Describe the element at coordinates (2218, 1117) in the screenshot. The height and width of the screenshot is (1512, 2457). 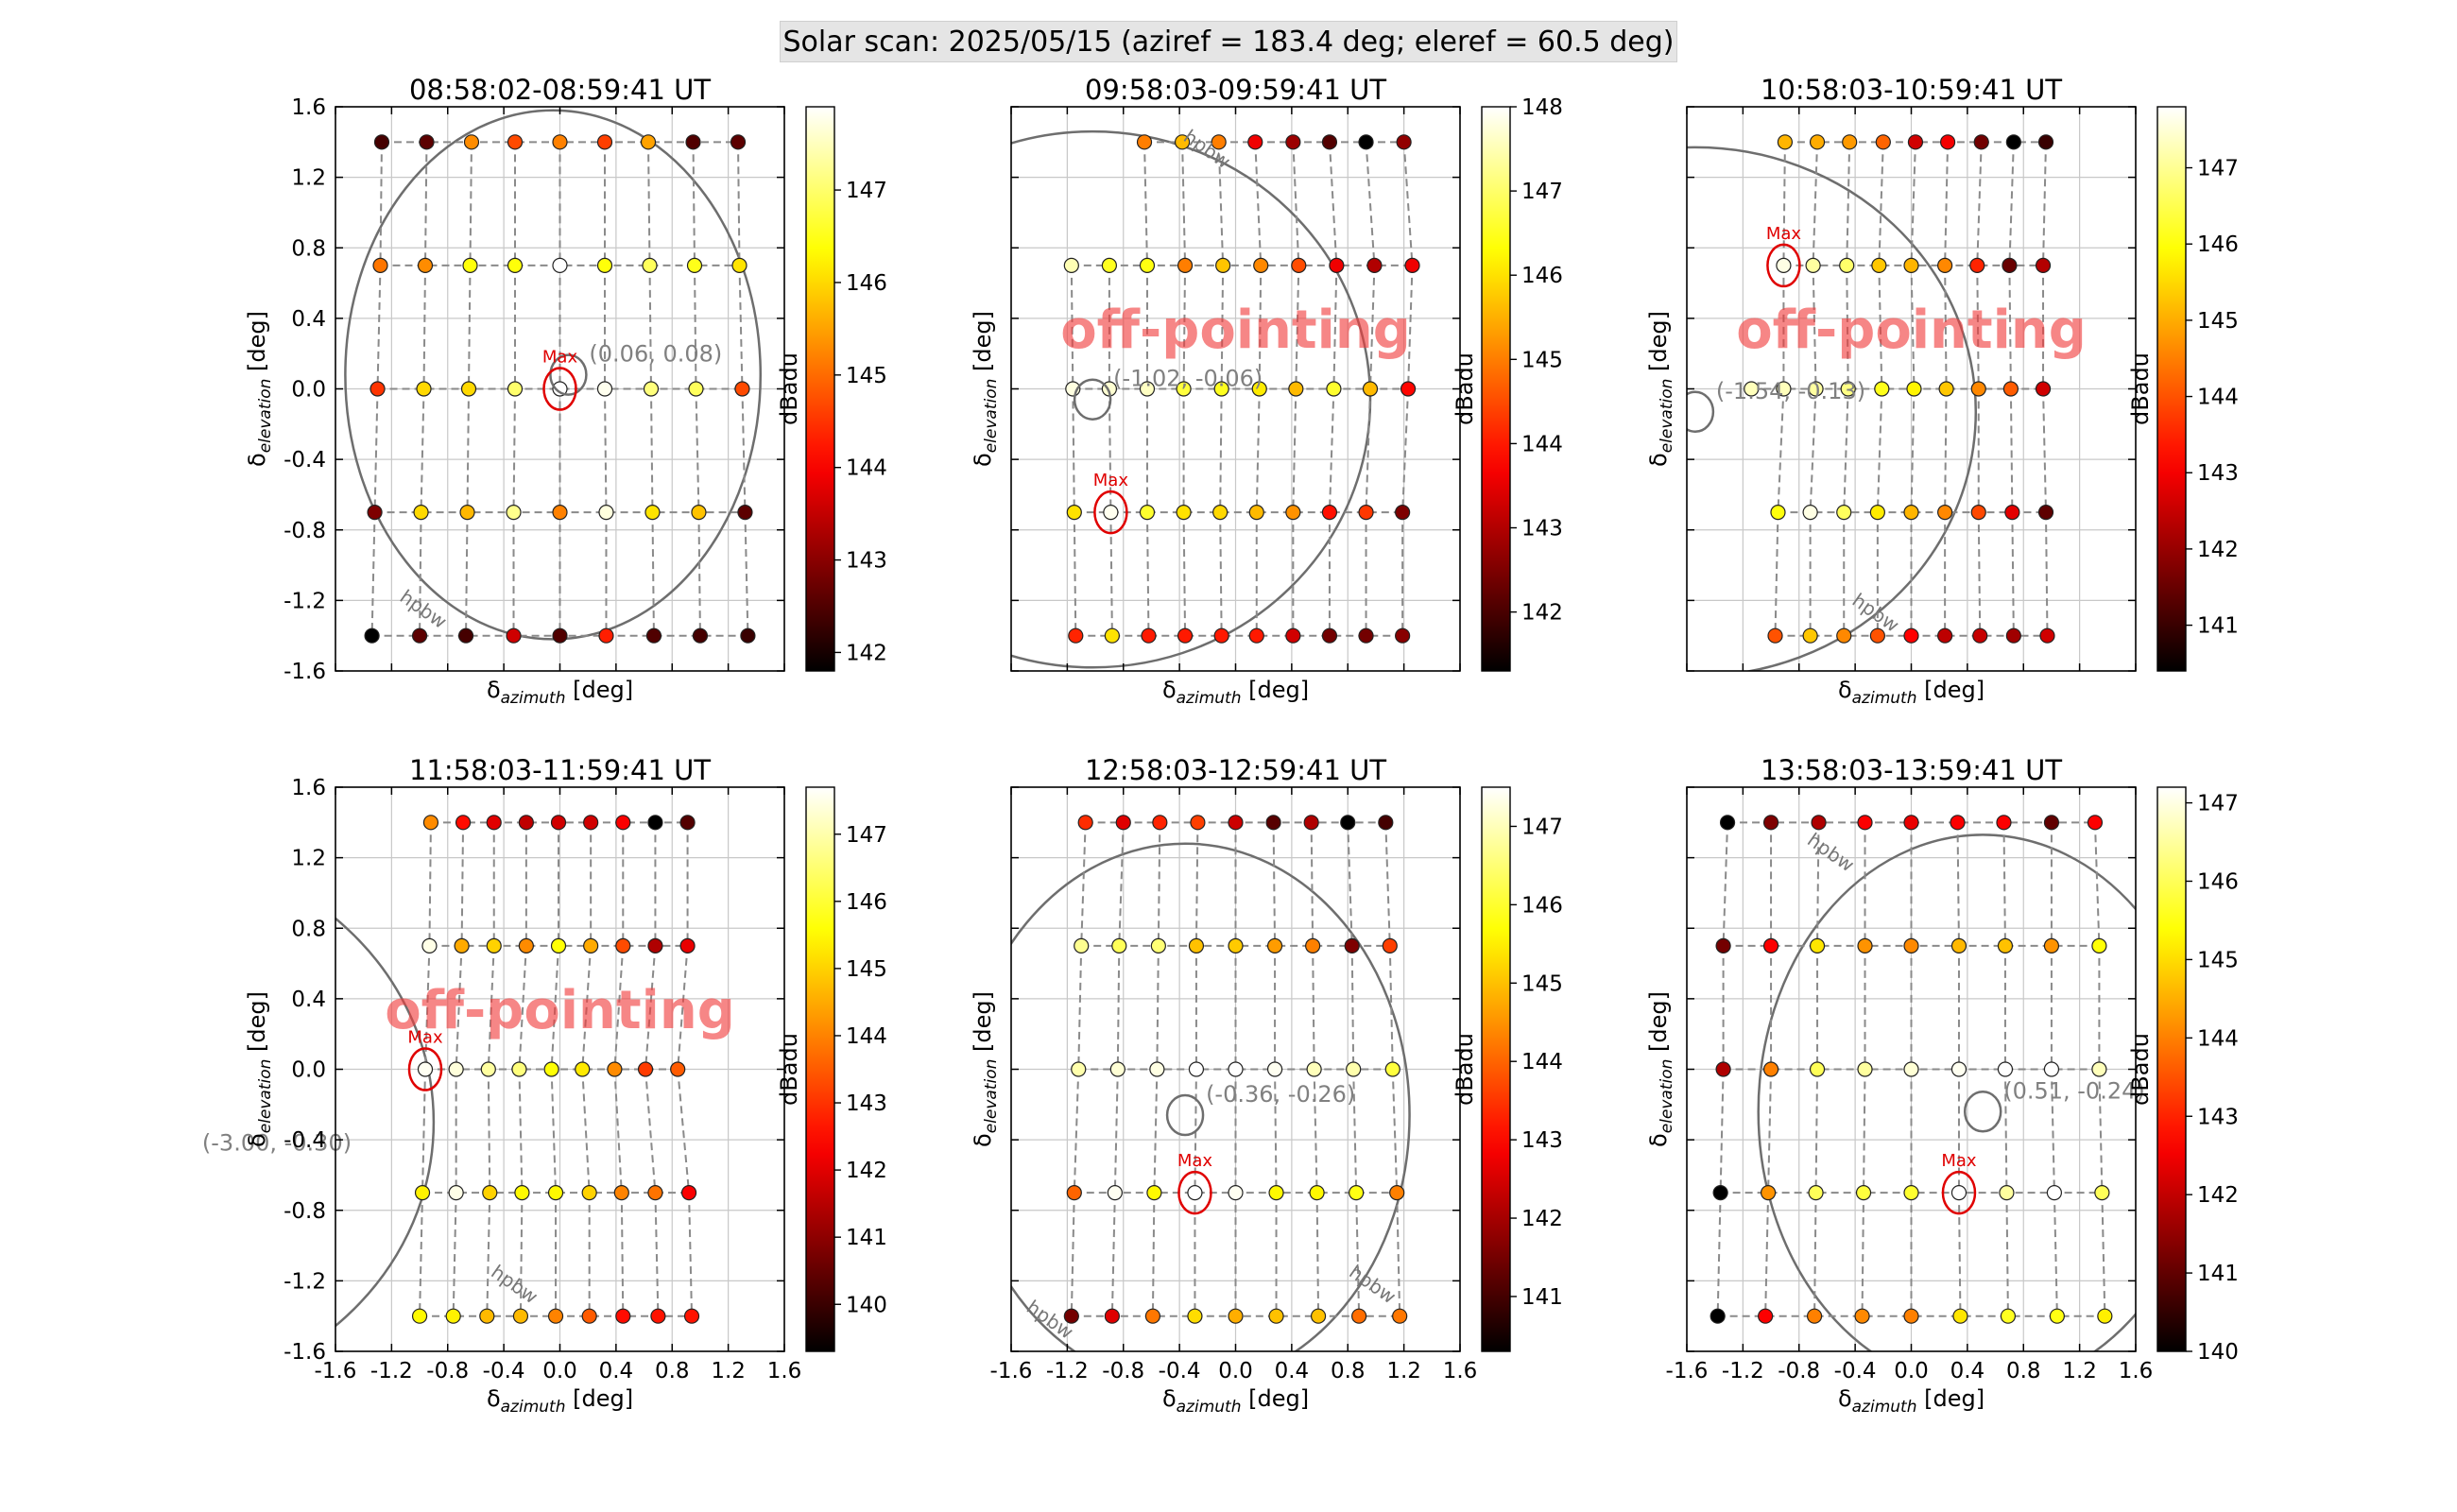
I see `colorbar-tick-label: 143` at that location.